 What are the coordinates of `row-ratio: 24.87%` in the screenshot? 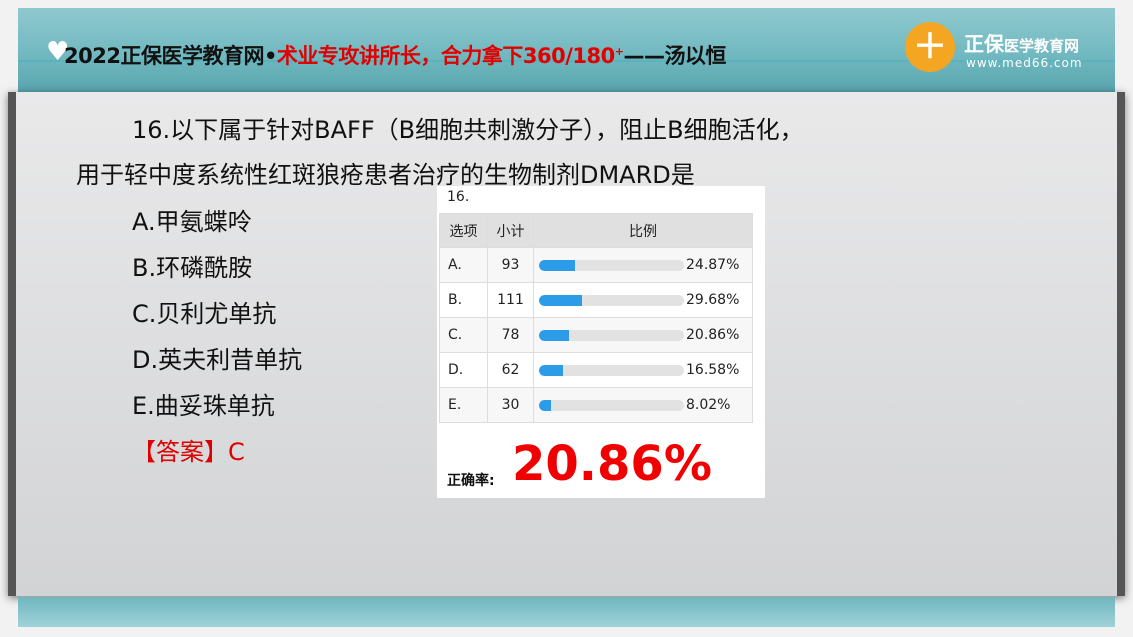 It's located at (643, 265).